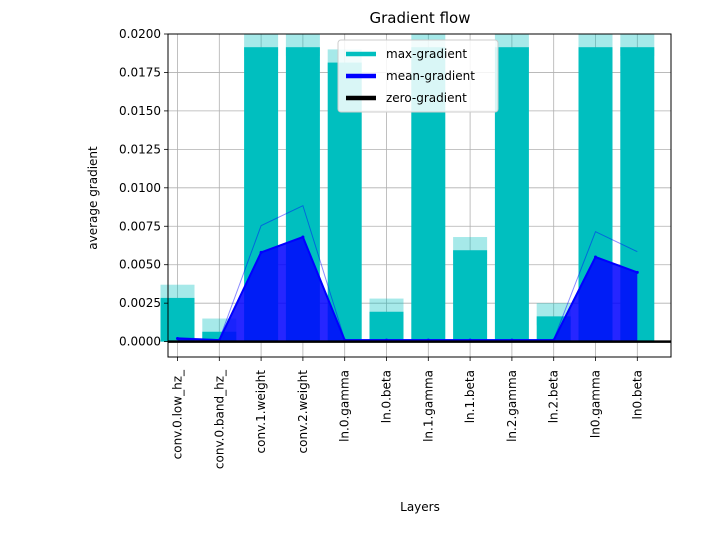 The image size is (702, 534). Describe the element at coordinates (637, 394) in the screenshot. I see `x-tick-label: ln0.beta` at that location.